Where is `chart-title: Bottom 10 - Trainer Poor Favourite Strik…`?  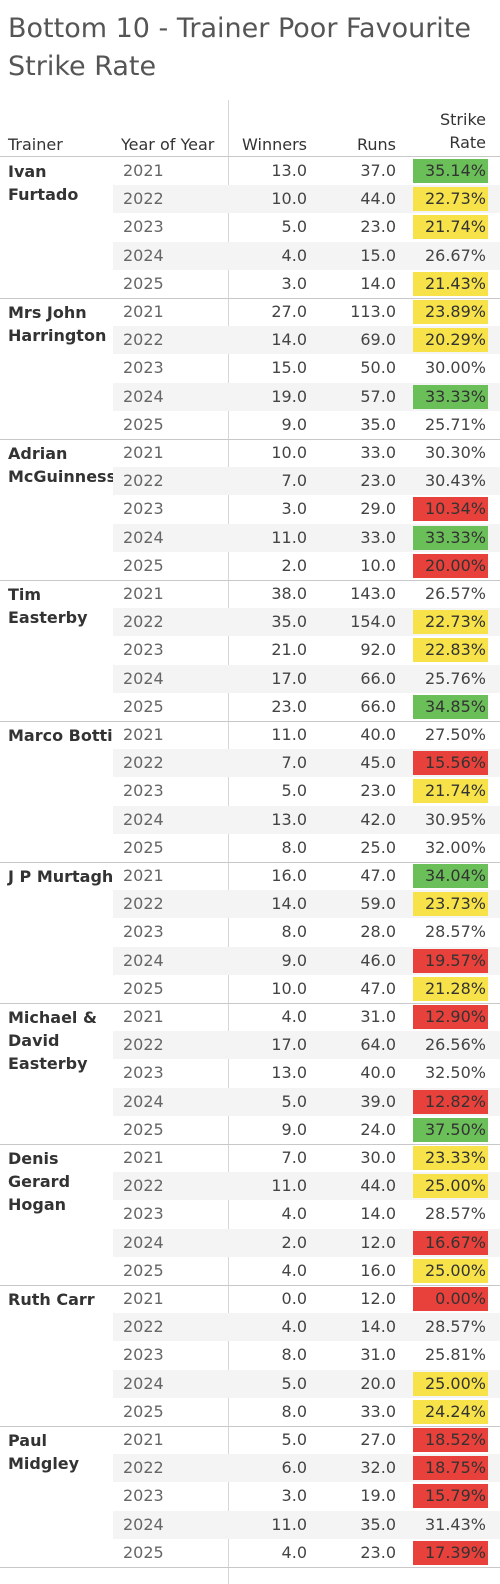 chart-title: Bottom 10 - Trainer Poor Favourite Strik… is located at coordinates (240, 47).